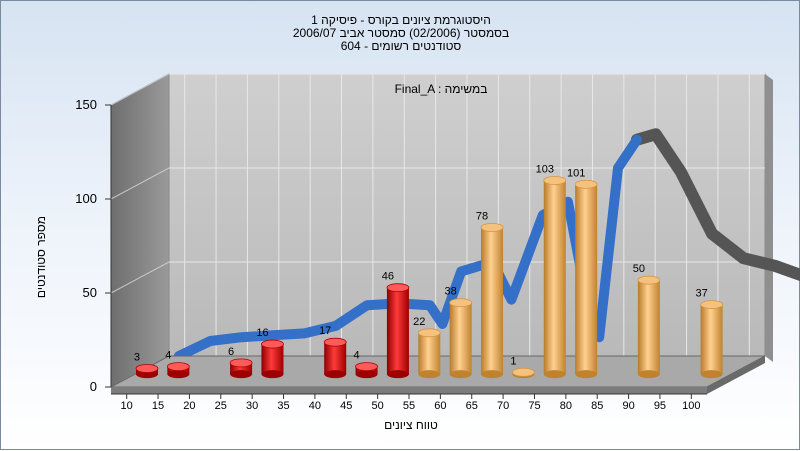 Image resolution: width=800 pixels, height=451 pixels. I want to click on bar: 22, so click(427, 347).